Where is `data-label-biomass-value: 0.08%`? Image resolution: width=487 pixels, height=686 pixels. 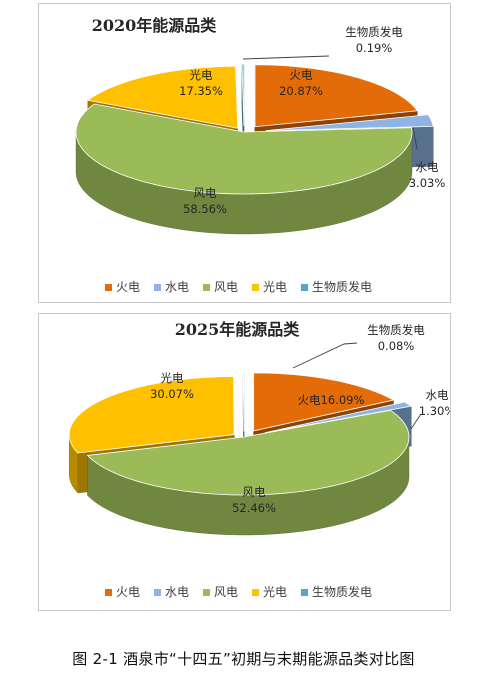
data-label-biomass-value: 0.08% is located at coordinates (396, 346).